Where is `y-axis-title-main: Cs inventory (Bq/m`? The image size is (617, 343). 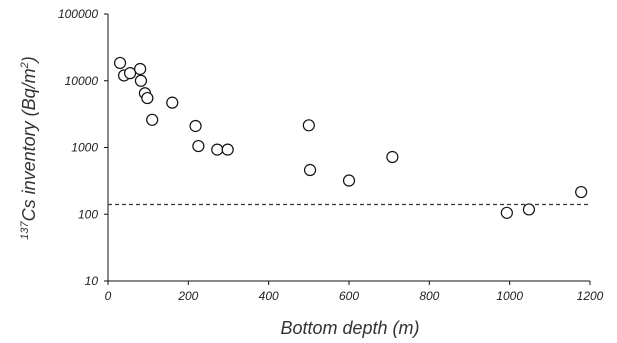 y-axis-title-main: Cs inventory (Bq/m is located at coordinates (29, 144).